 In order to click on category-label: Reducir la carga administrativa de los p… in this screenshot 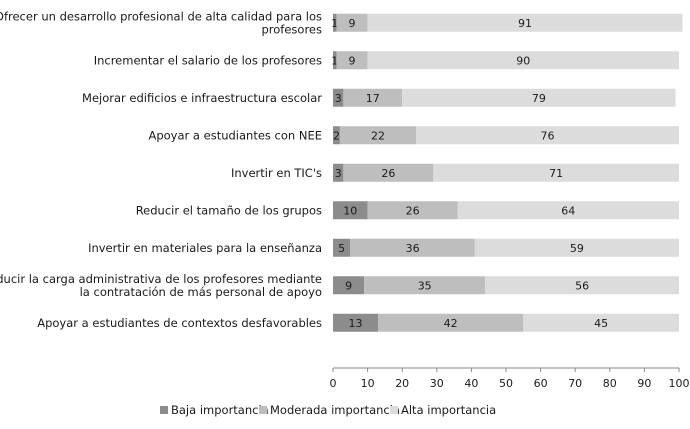, I will do `click(161, 279)`.